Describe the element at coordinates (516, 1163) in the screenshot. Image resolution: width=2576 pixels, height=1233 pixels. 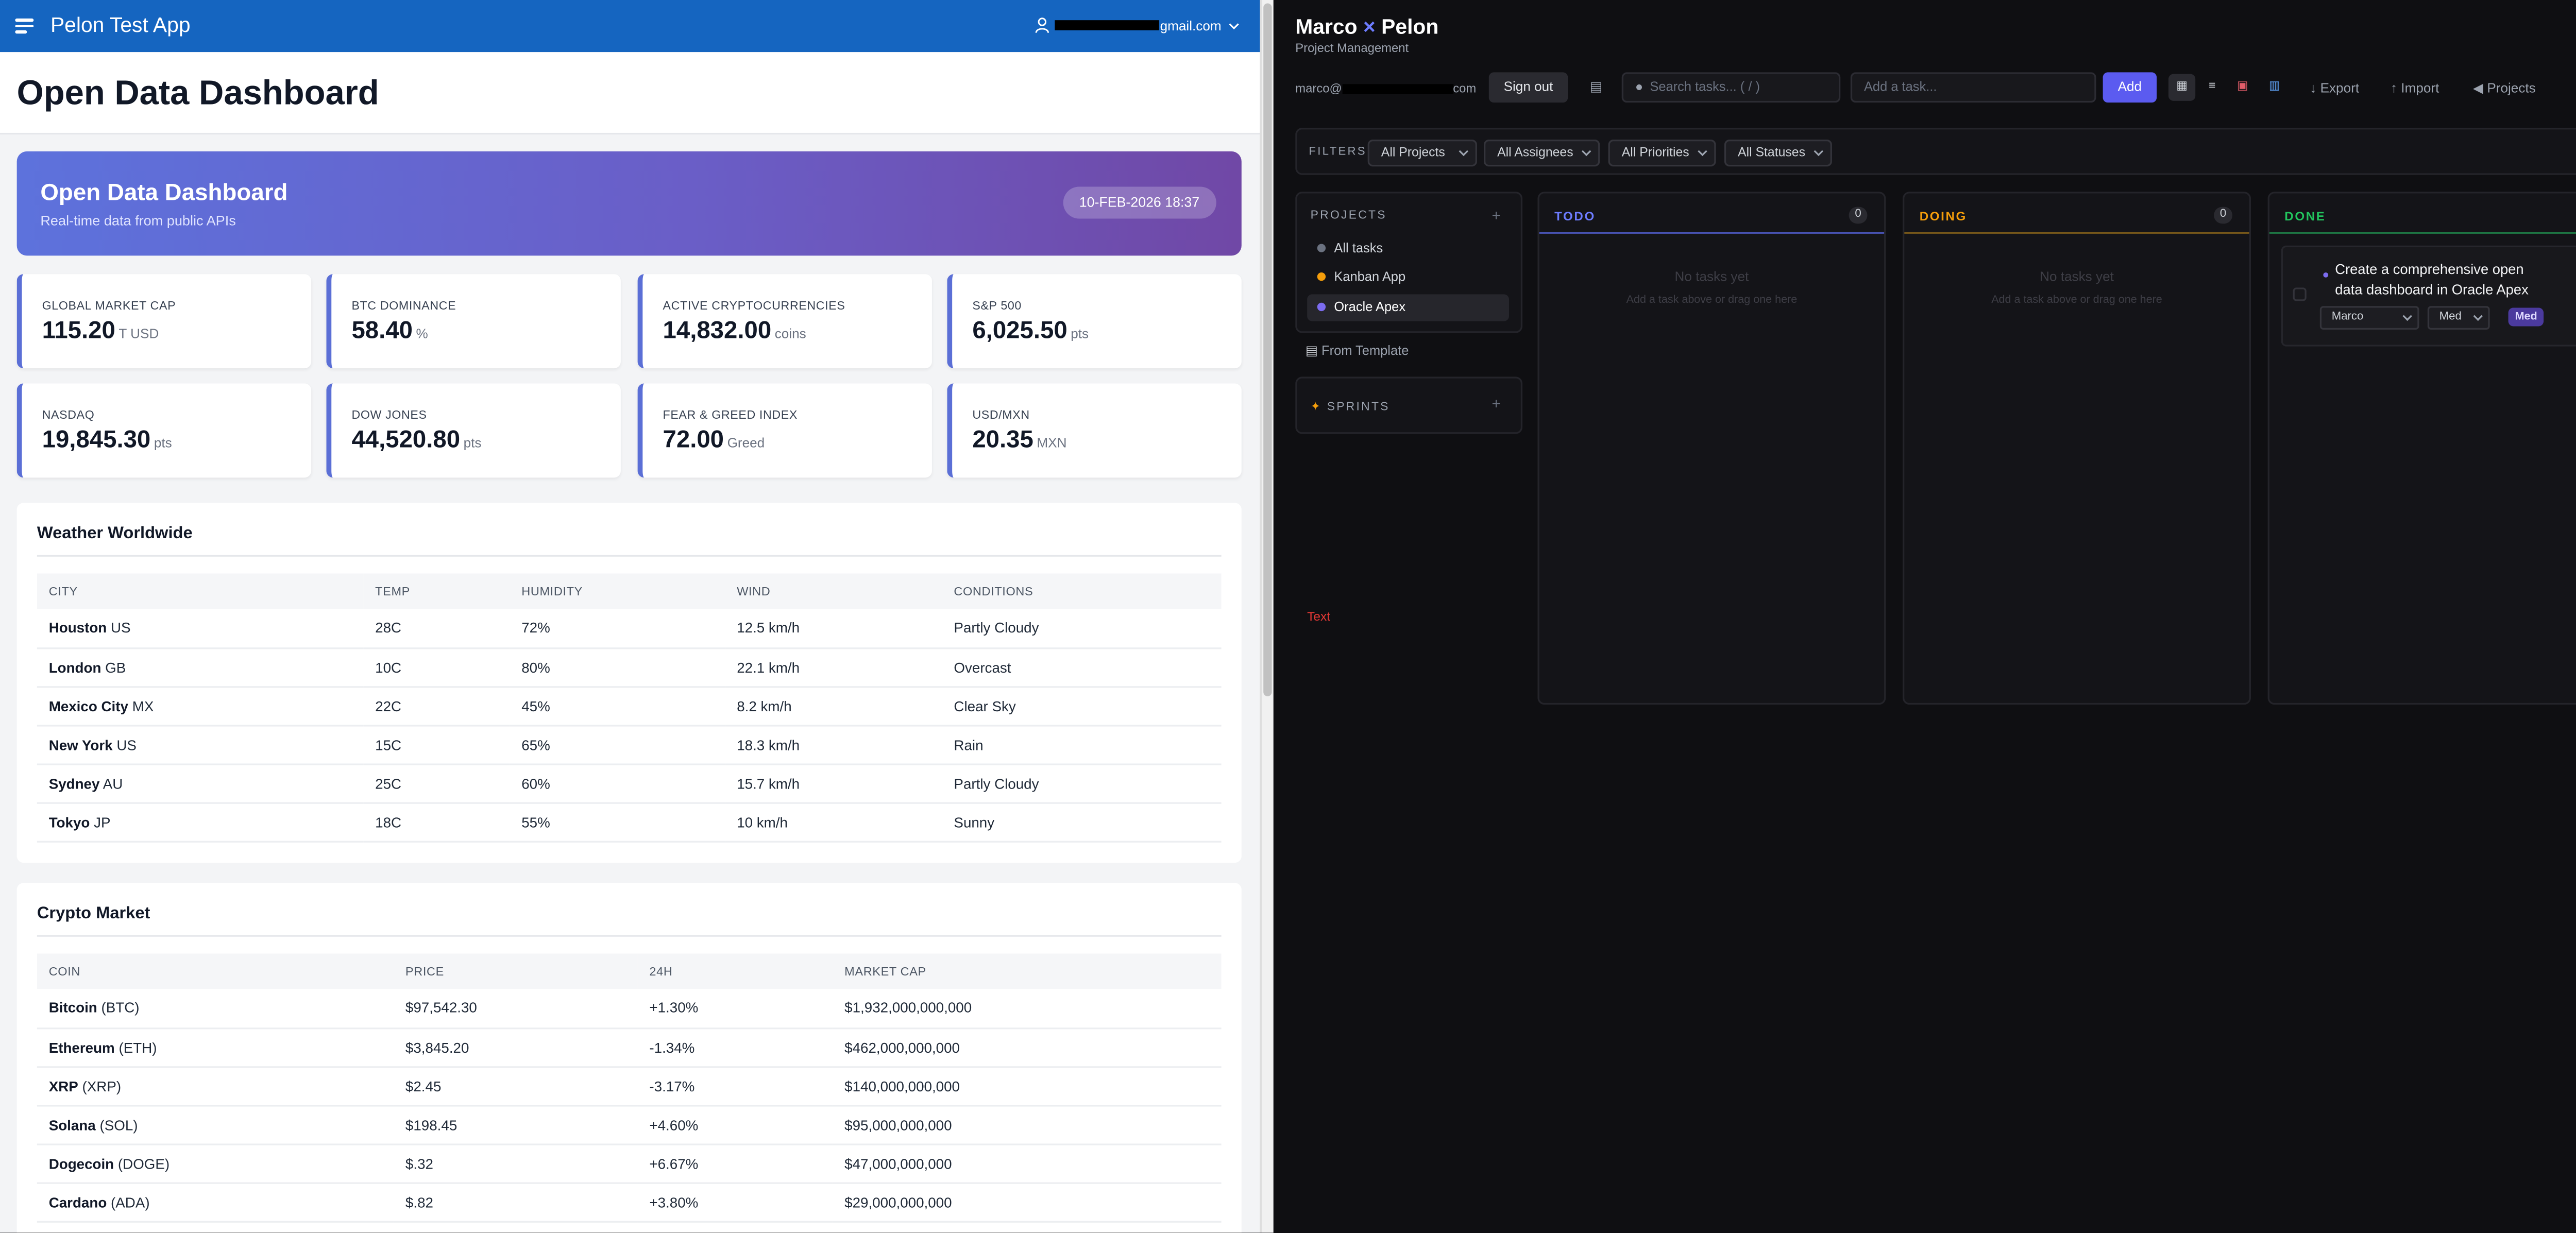
I see `price-cell: $.32` at that location.